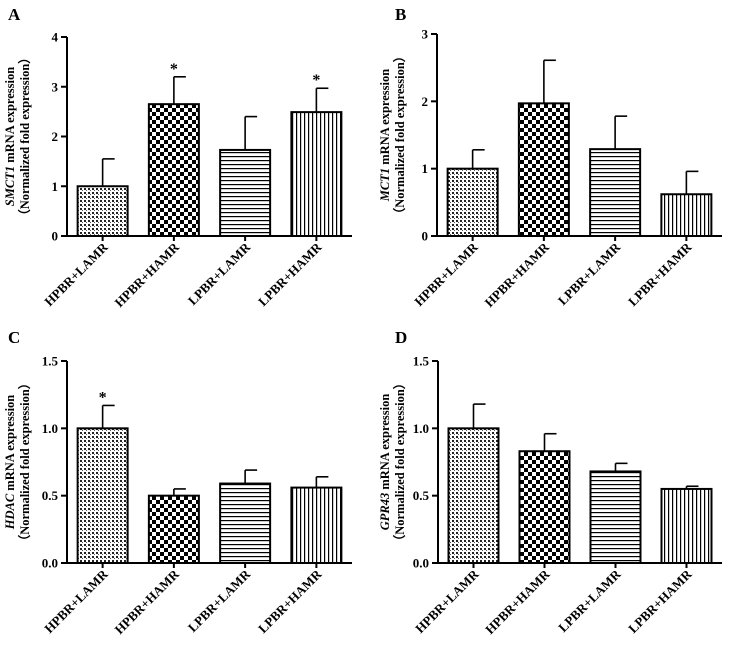 This screenshot has height=646, width=740. I want to click on panel-letter: C, so click(14, 337).